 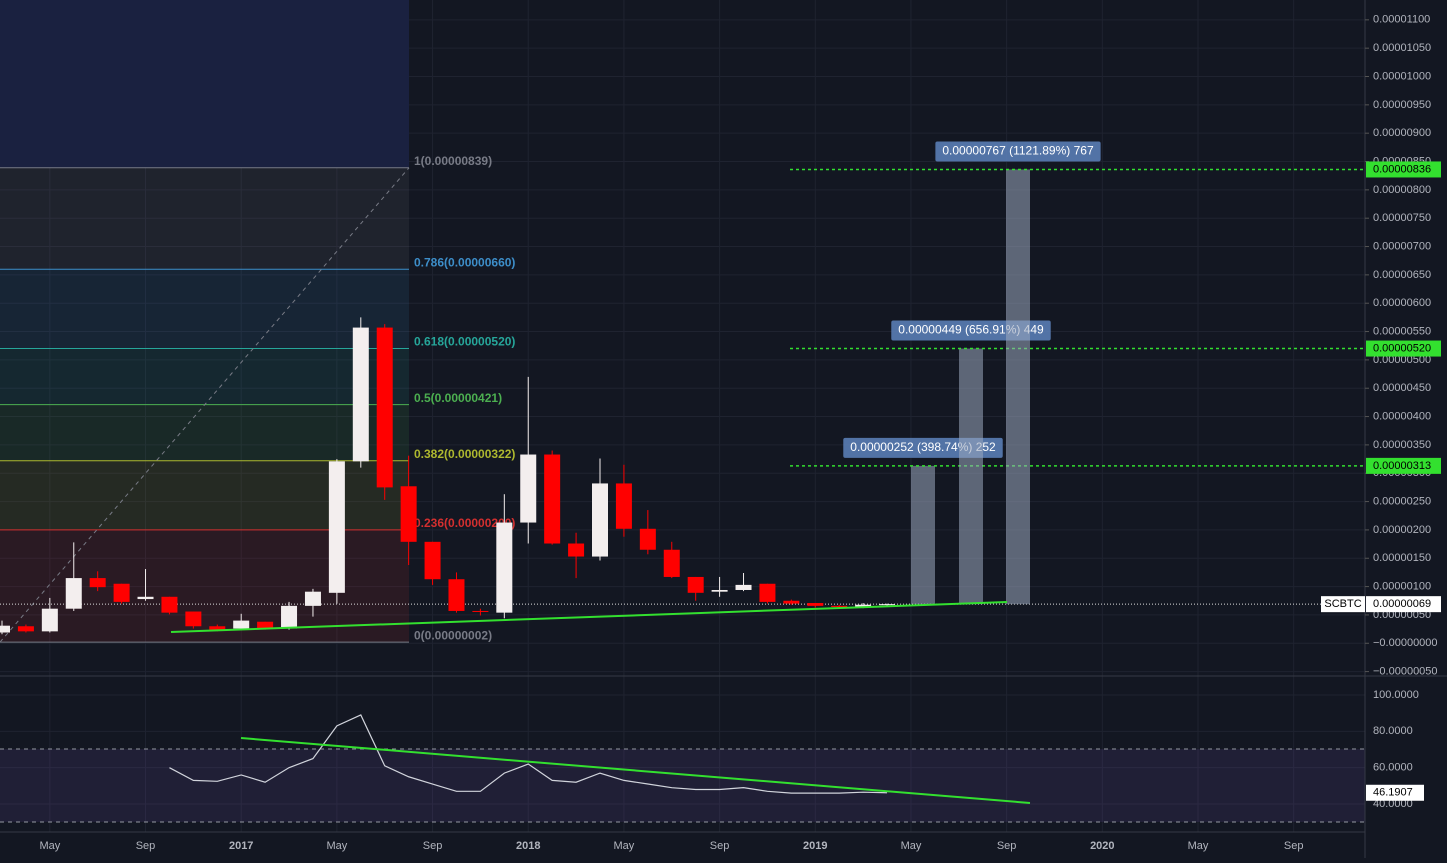 I want to click on y-tick-label: 0.00000700, so click(x=1402, y=246).